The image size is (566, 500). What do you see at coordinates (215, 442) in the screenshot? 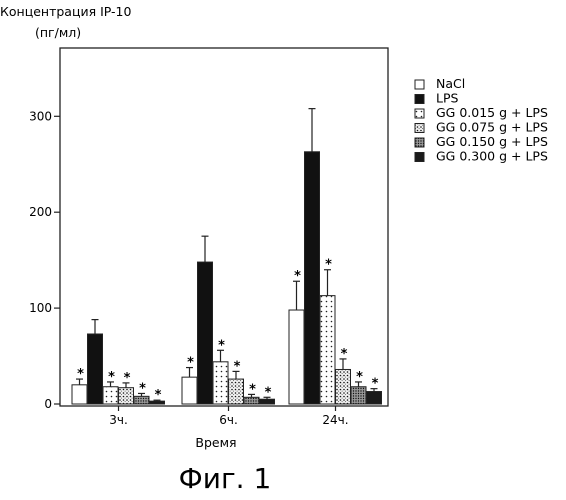
I see `x-axis-title: Время` at bounding box center [215, 442].